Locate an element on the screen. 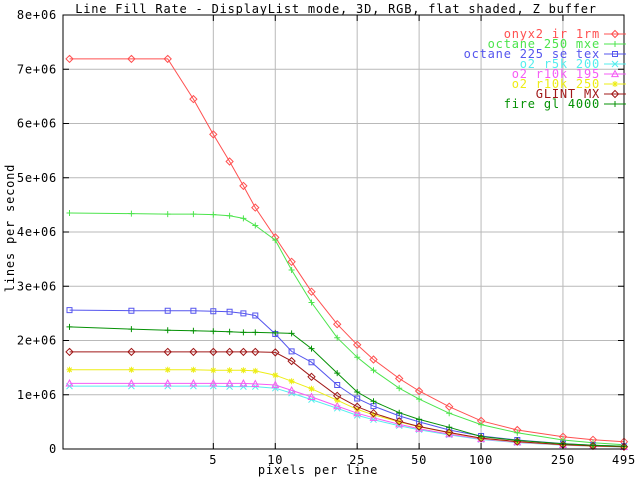 This screenshot has height=480, width=640. y-tick-label: 5e+06 is located at coordinates (37, 178).